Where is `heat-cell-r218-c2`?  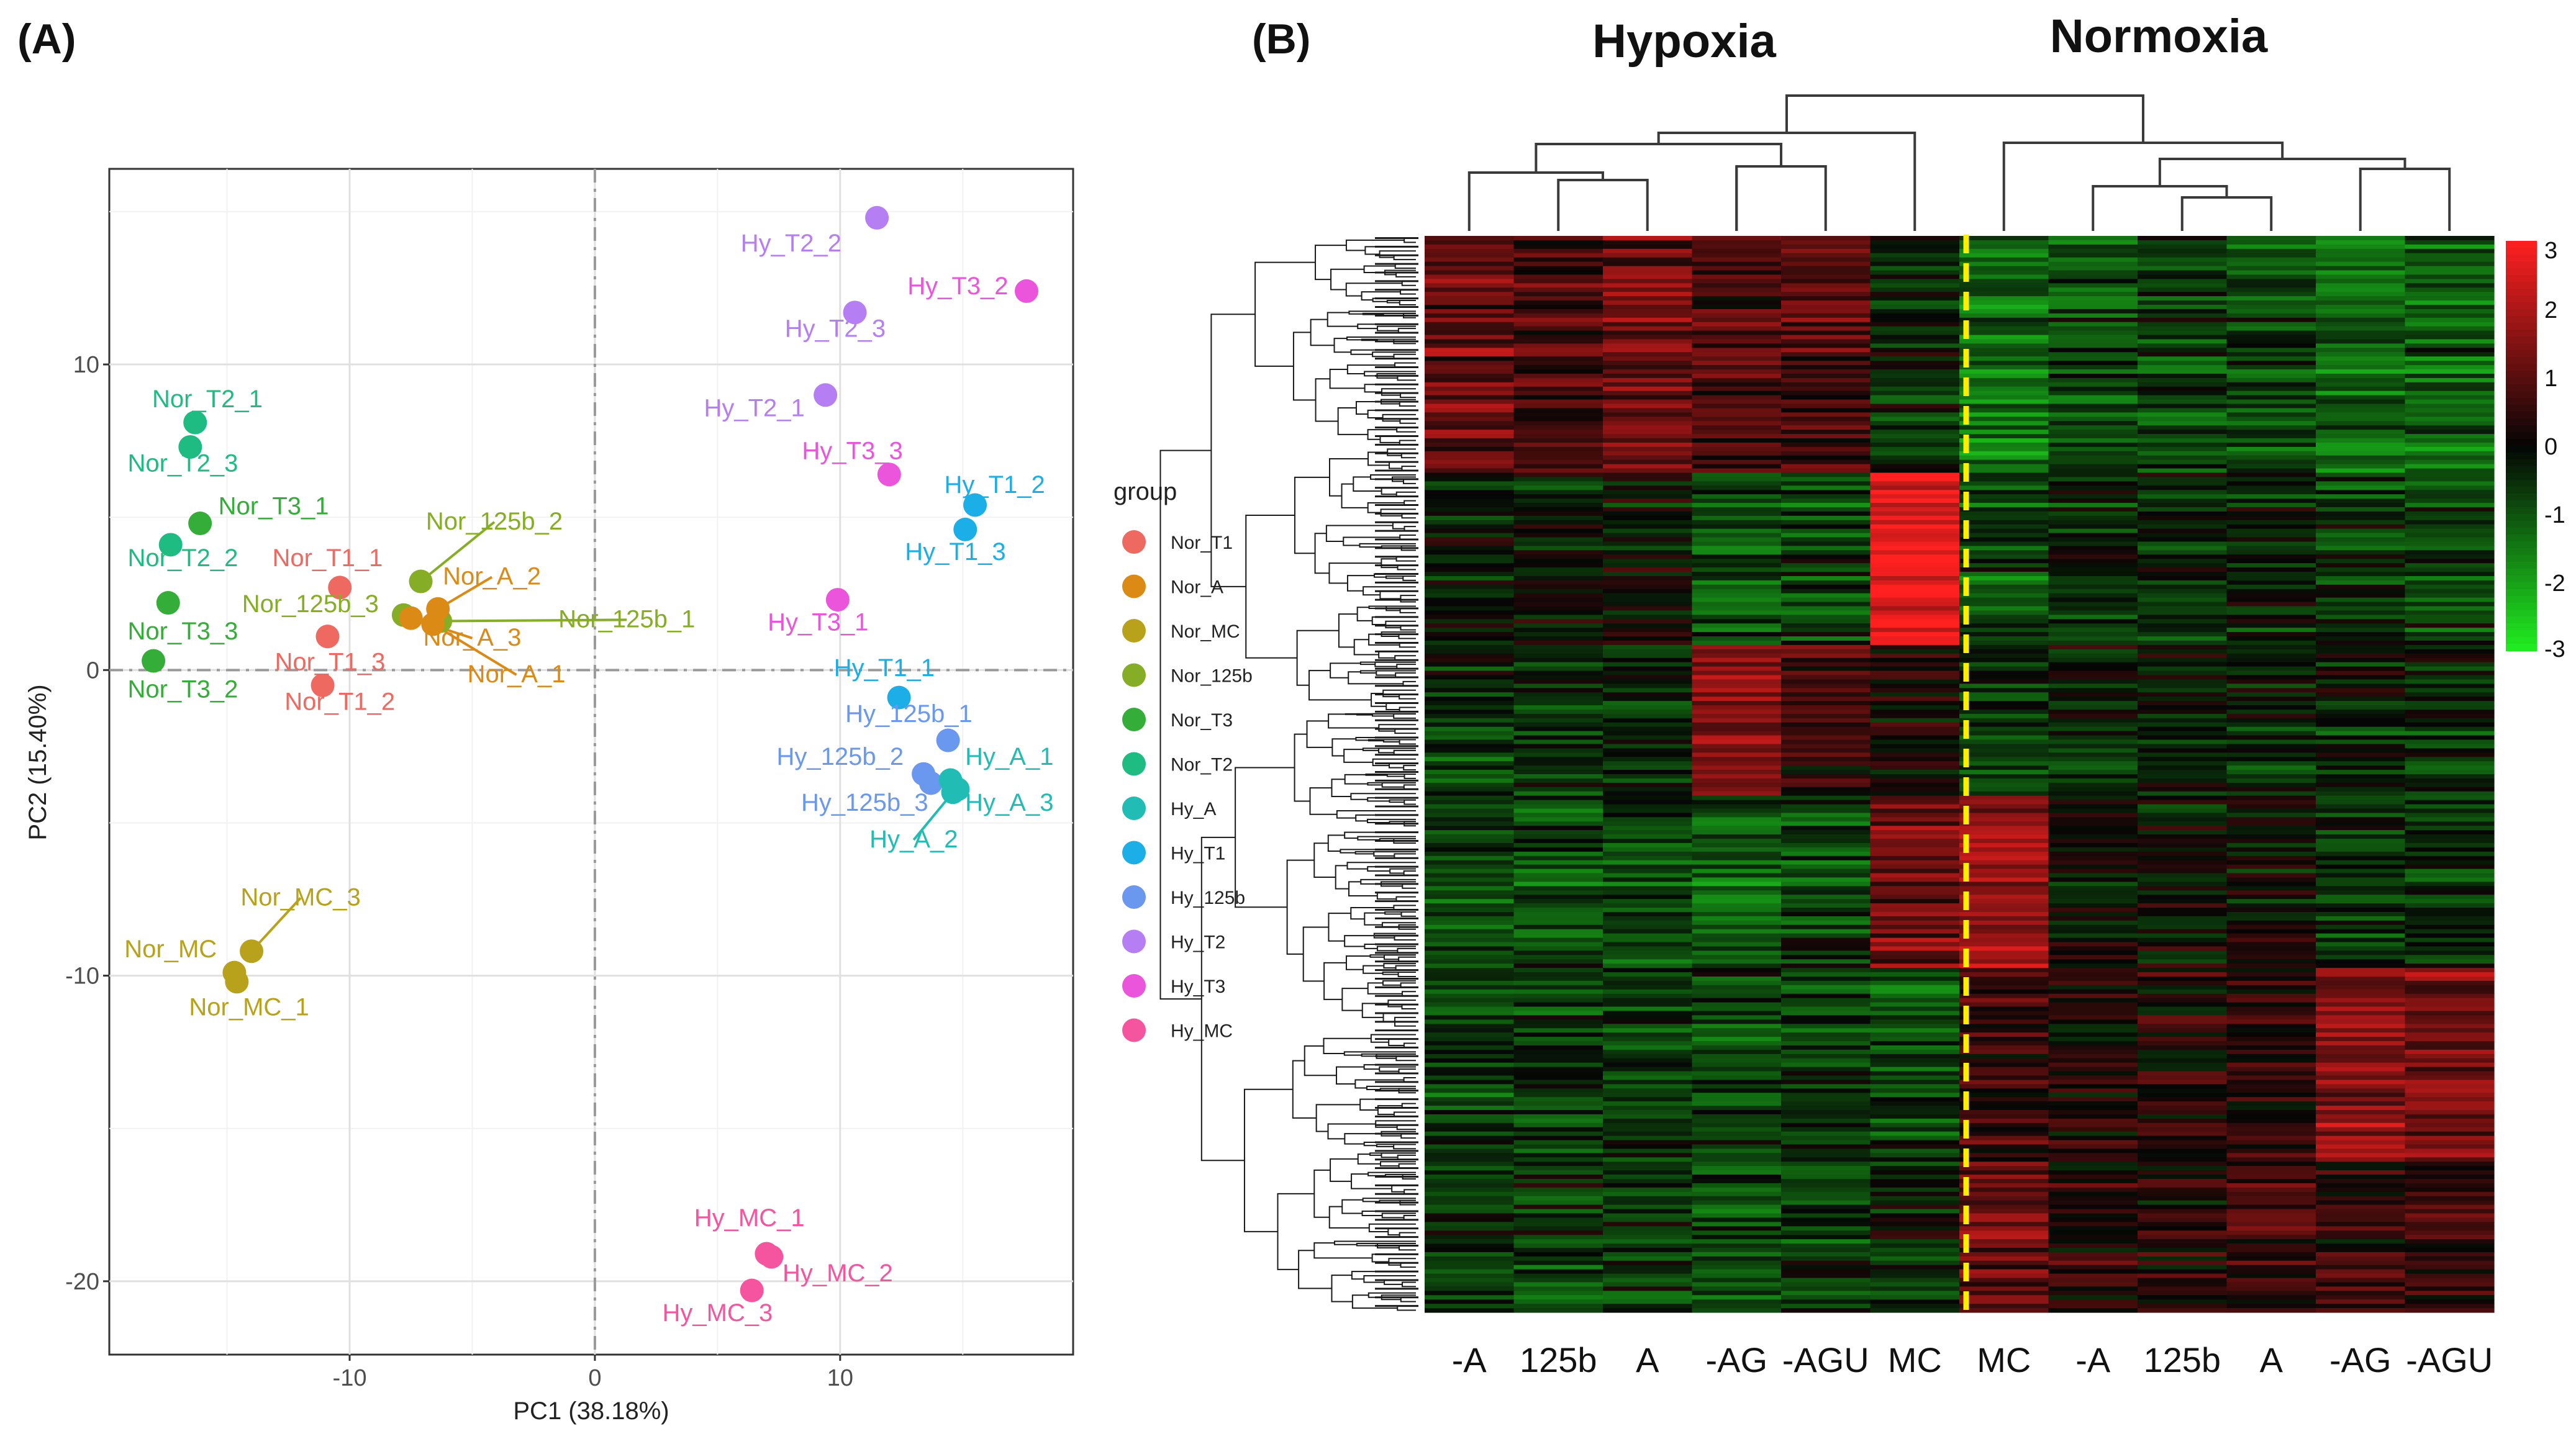
heat-cell-r218-c2 is located at coordinates (1648, 1177).